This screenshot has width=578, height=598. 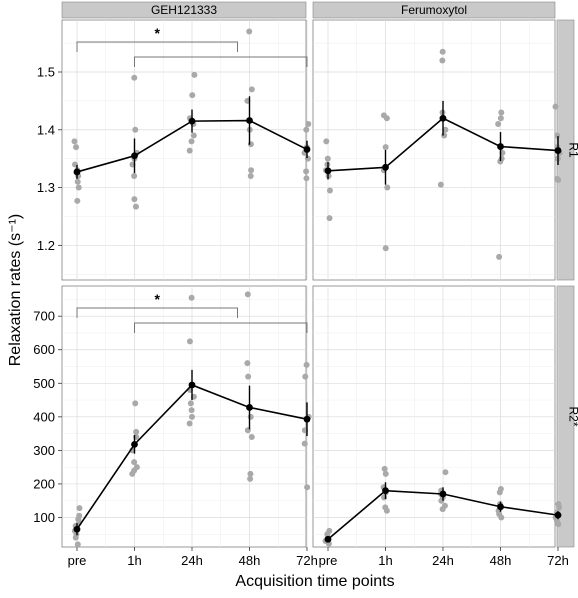 What do you see at coordinates (307, 560) in the screenshot?
I see `x-tick-label: 72h` at bounding box center [307, 560].